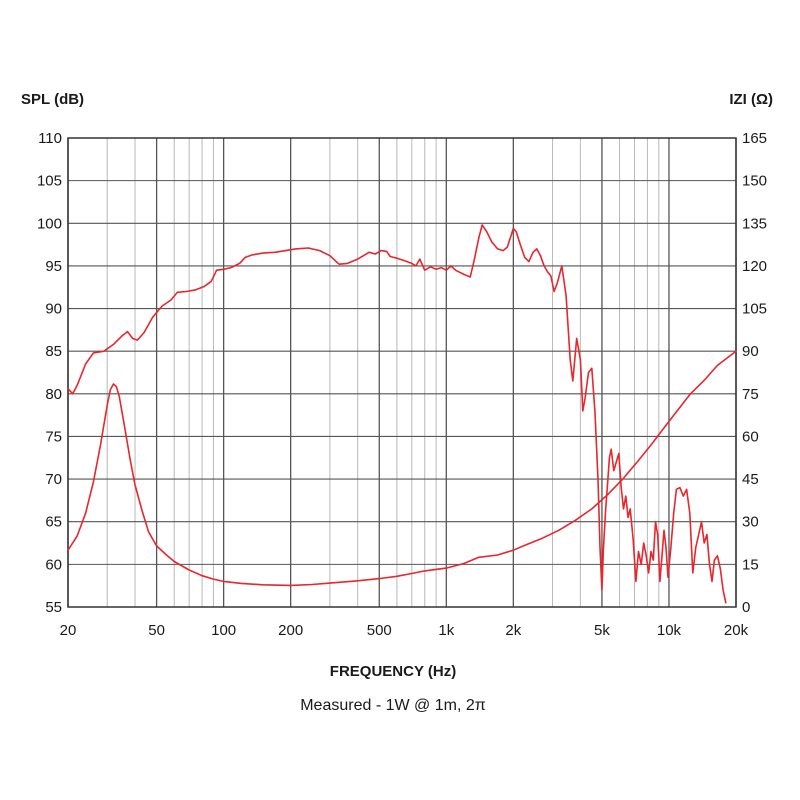 The width and height of the screenshot is (800, 800). Describe the element at coordinates (446, 630) in the screenshot. I see `x-tick-label: 1k` at that location.